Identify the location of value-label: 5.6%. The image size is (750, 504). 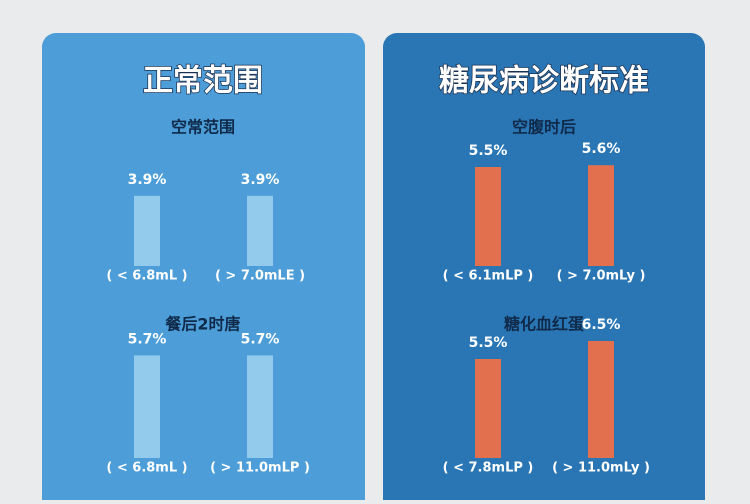
(601, 149).